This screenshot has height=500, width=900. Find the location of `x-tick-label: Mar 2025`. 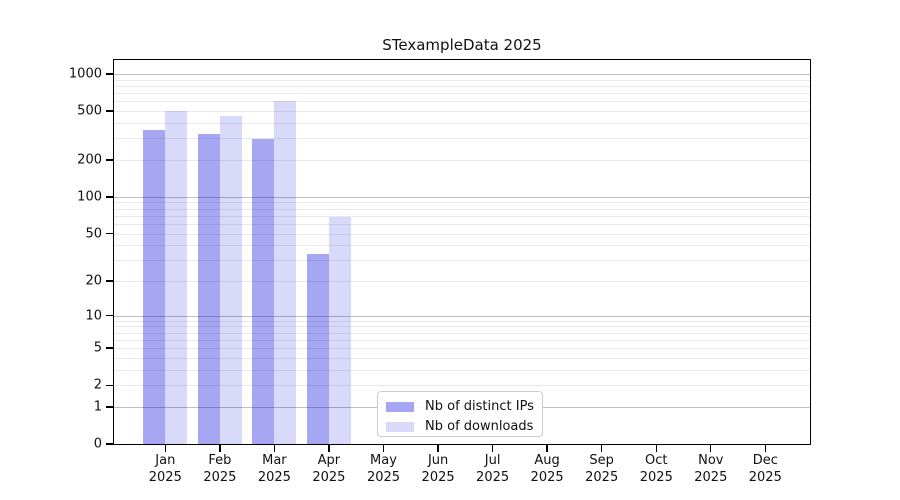

x-tick-label: Mar 2025 is located at coordinates (274, 469).